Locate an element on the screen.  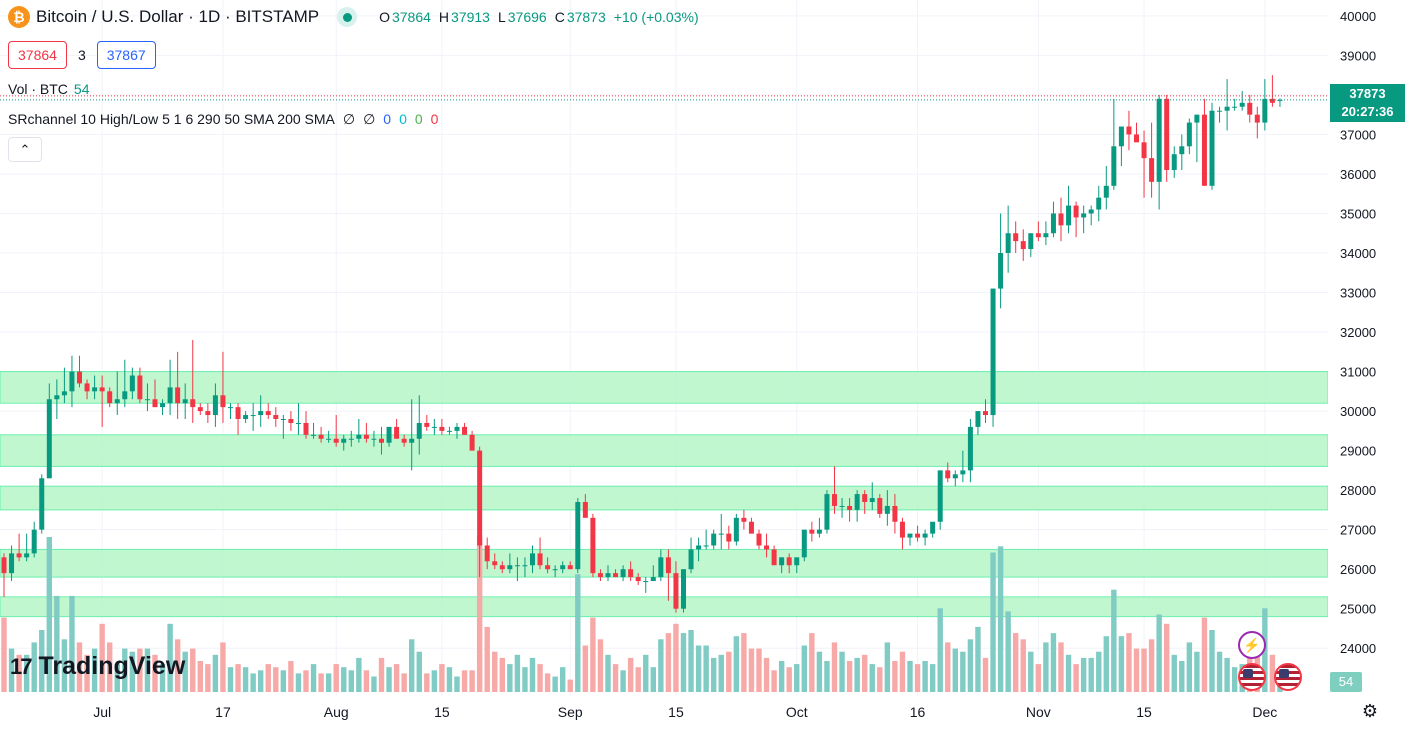
collapse-legend-button: ⌃ is located at coordinates (25, 149).